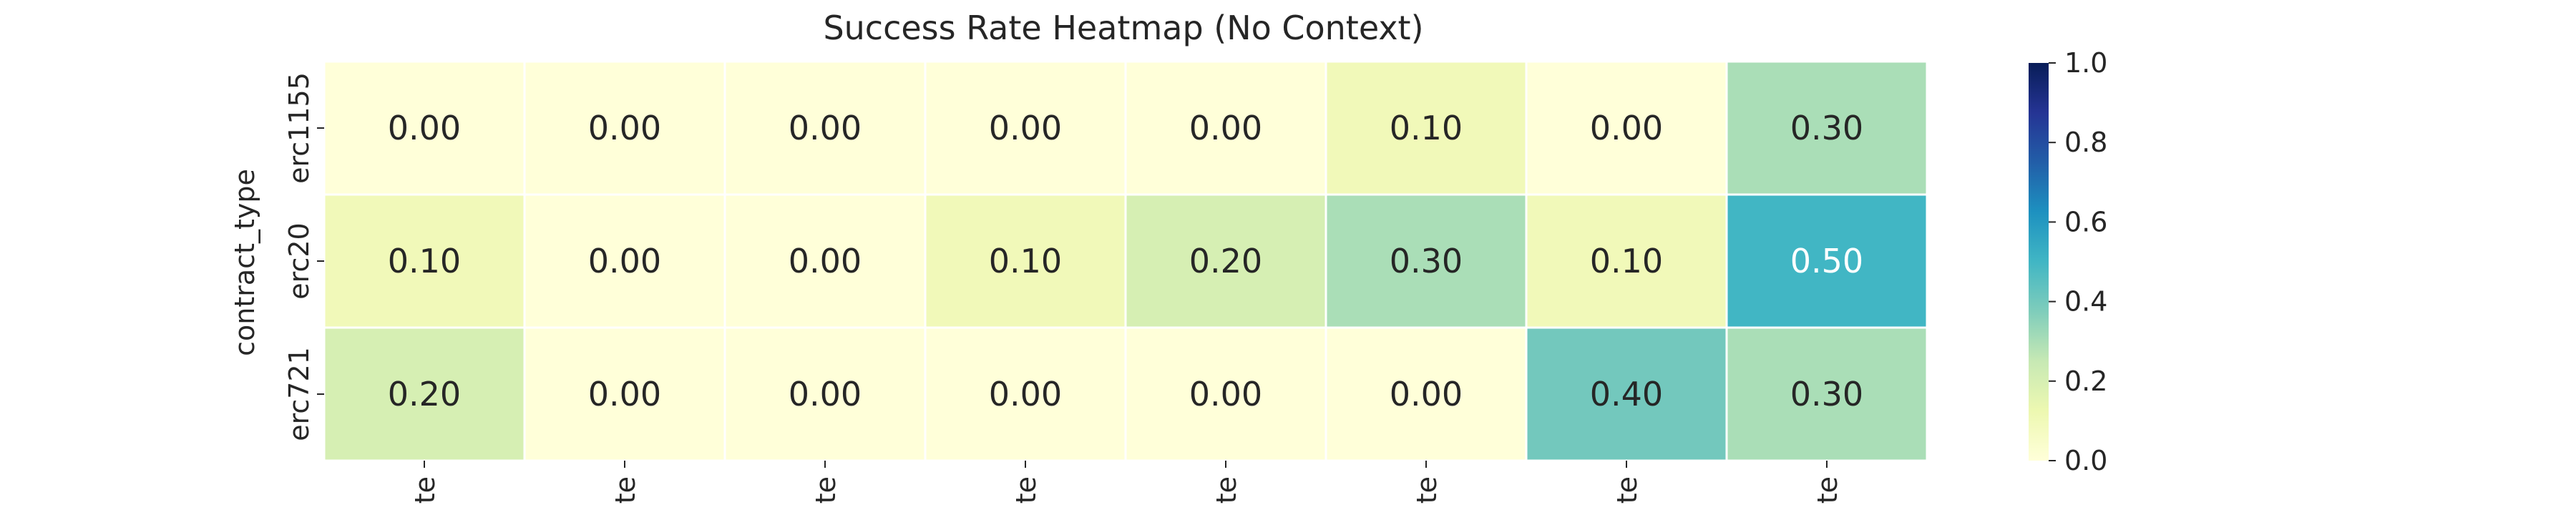 This screenshot has width=2576, height=515. What do you see at coordinates (2078, 261) in the screenshot?
I see `colorbar-ticks: 0.0 0.2 0.4 0.6 0.8 1.0` at bounding box center [2078, 261].